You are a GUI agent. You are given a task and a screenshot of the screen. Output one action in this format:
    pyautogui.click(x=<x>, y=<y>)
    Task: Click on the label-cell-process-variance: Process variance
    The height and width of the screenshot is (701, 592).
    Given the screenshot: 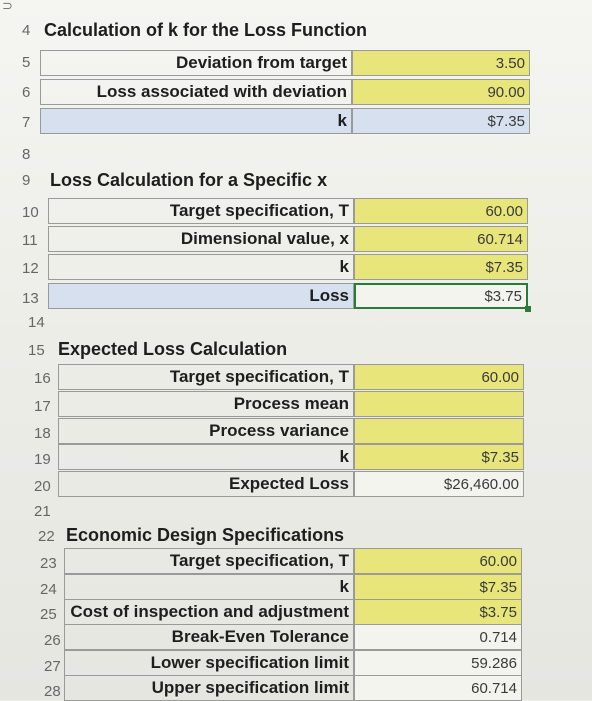 What is the action you would take?
    pyautogui.click(x=206, y=431)
    